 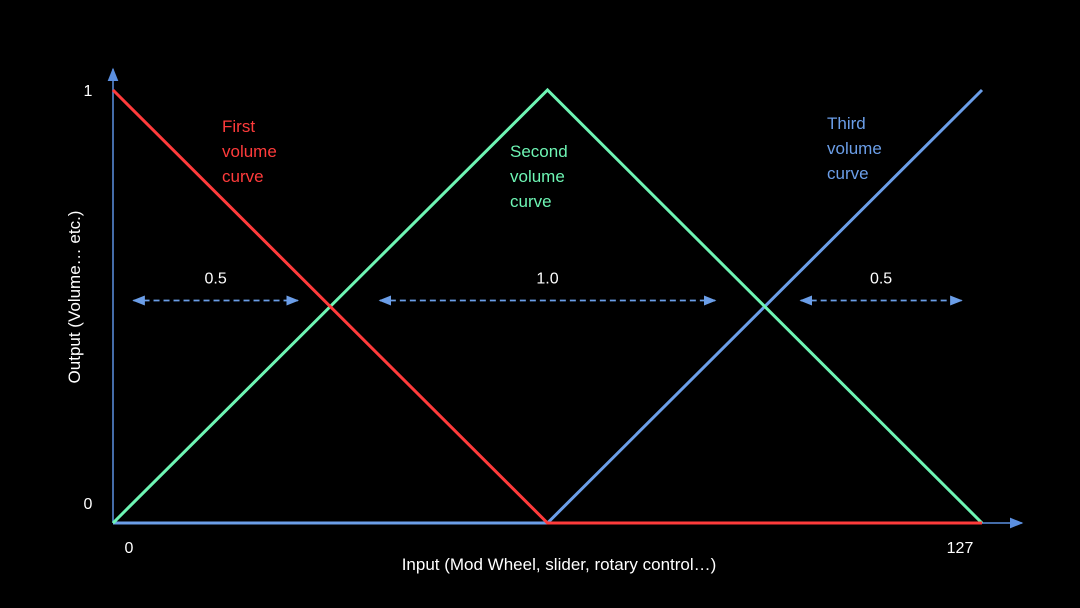 I want to click on y-axis-title: Output (Volume… etc.), so click(x=74, y=297).